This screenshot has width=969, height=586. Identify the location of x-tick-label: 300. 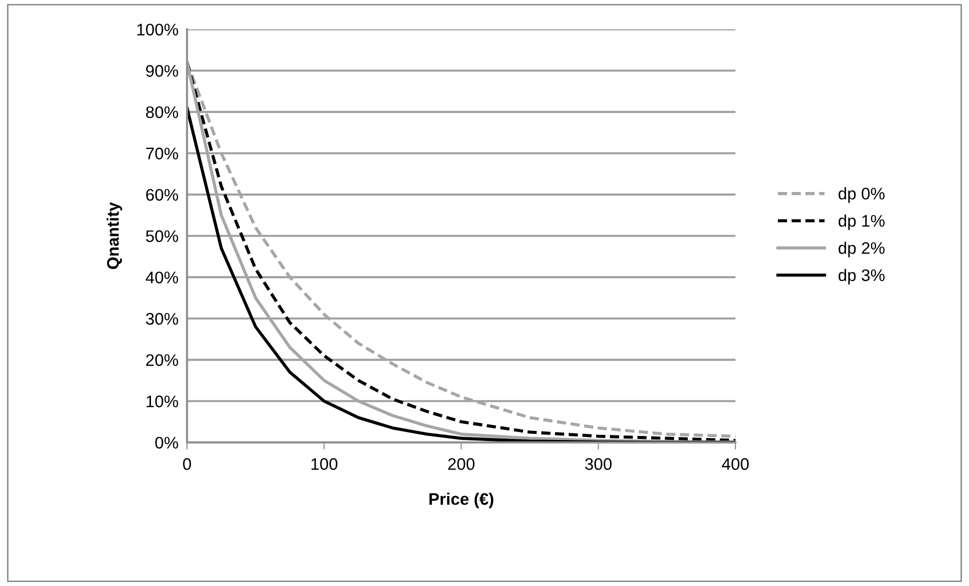
(598, 464).